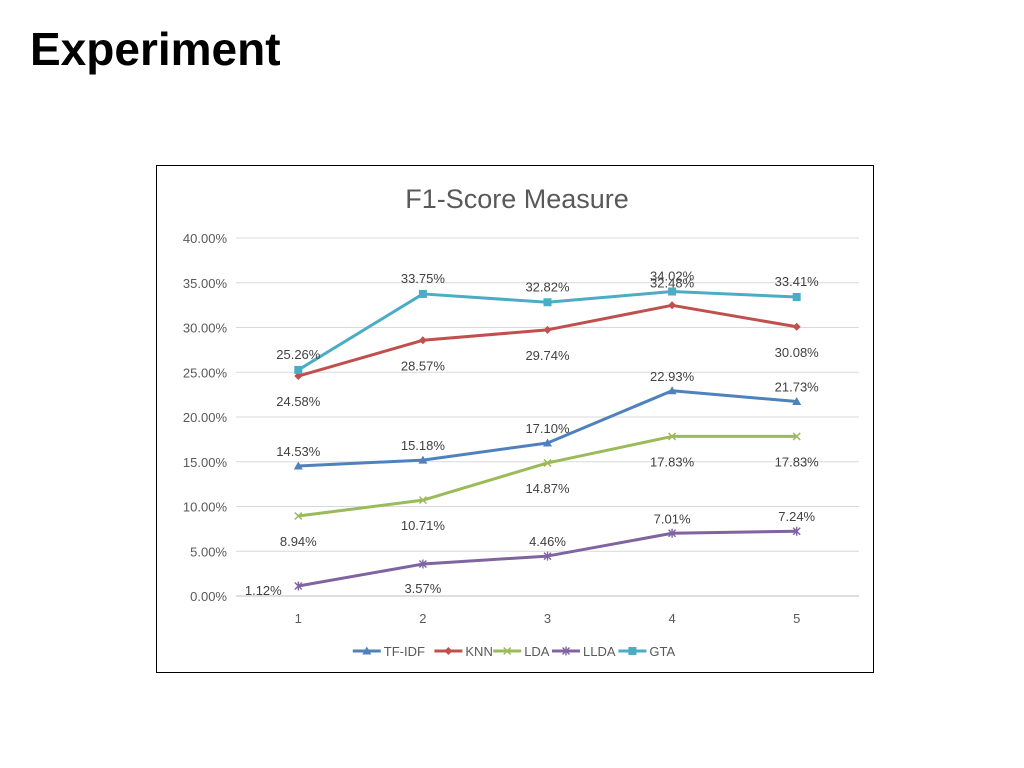 Image resolution: width=1024 pixels, height=768 pixels. What do you see at coordinates (298, 541) in the screenshot?
I see `data-label: 8.94%` at bounding box center [298, 541].